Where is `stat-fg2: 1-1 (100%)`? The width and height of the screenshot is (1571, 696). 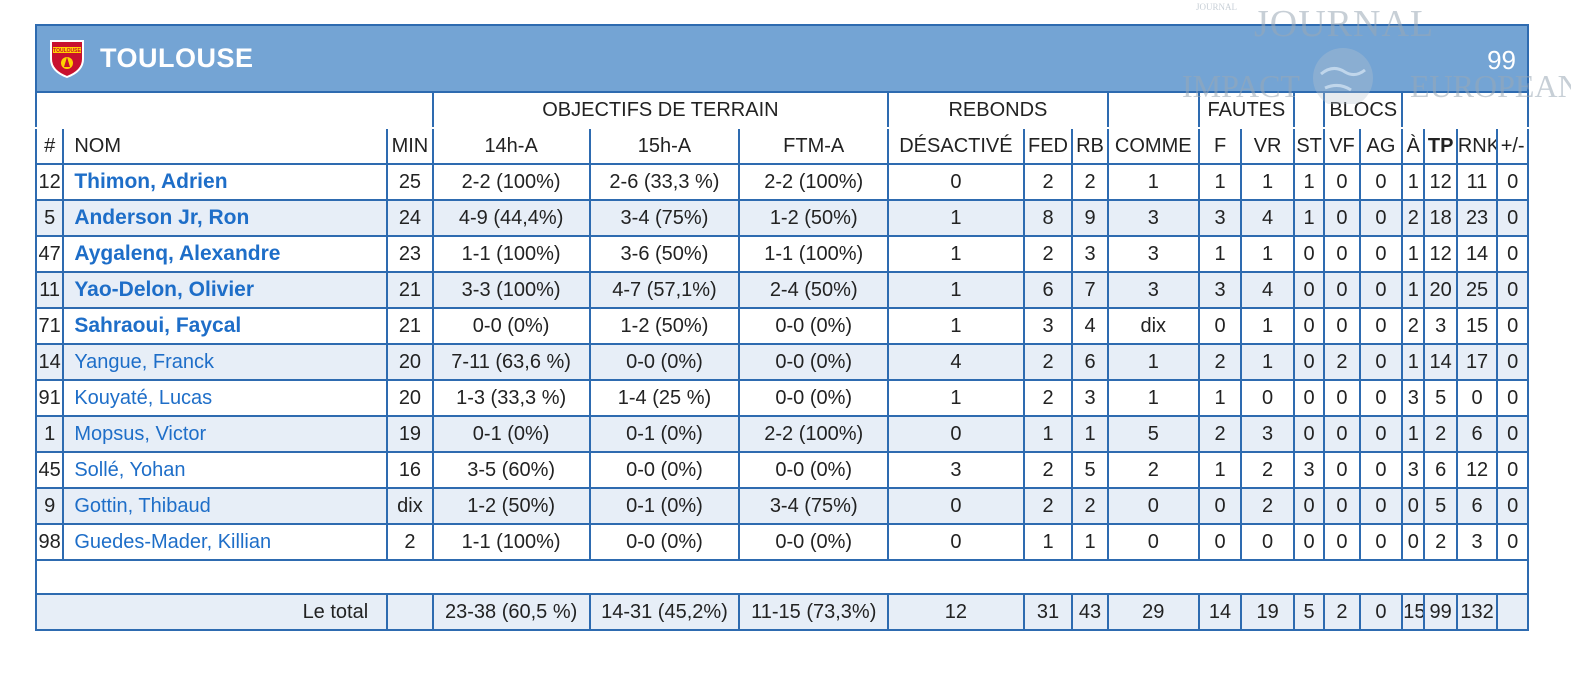 stat-fg2: 1-1 (100%) is located at coordinates (511, 254).